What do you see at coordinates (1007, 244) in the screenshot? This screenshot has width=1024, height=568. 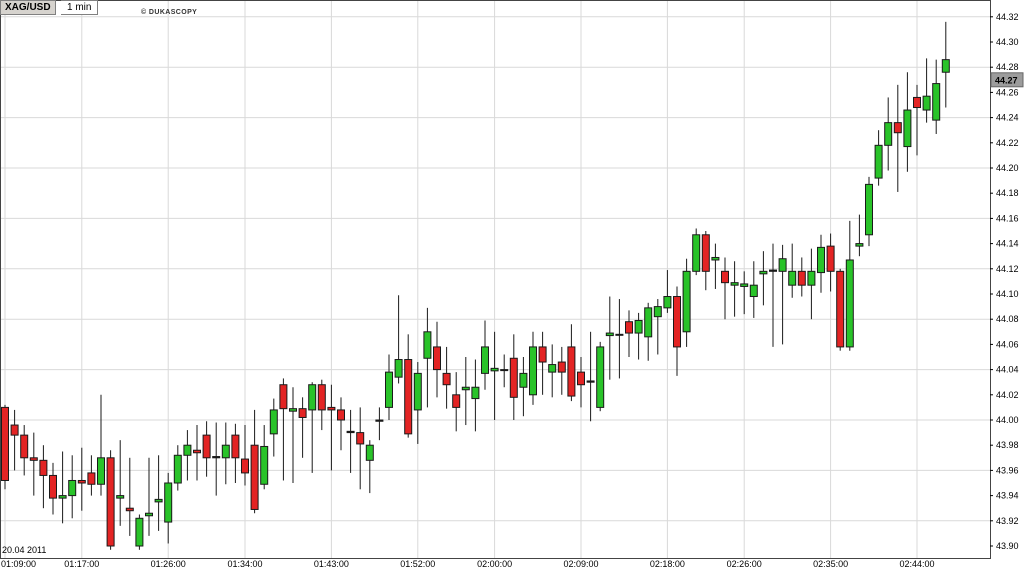 I see `price-axis-label: 44.14` at bounding box center [1007, 244].